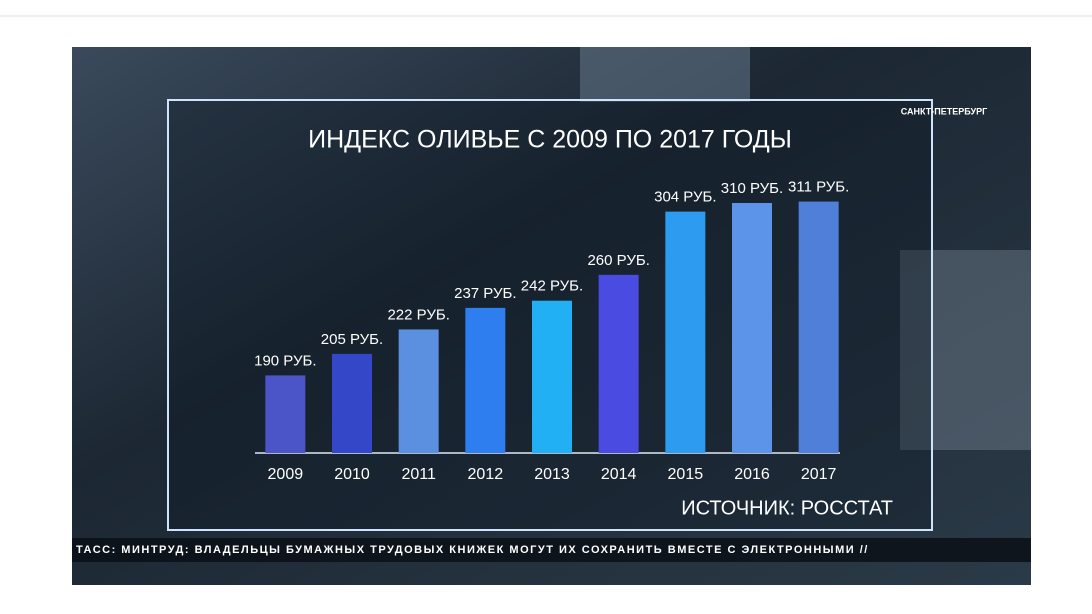  Describe the element at coordinates (418, 314) in the screenshot. I see `value-label: 222 РУБ.` at that location.